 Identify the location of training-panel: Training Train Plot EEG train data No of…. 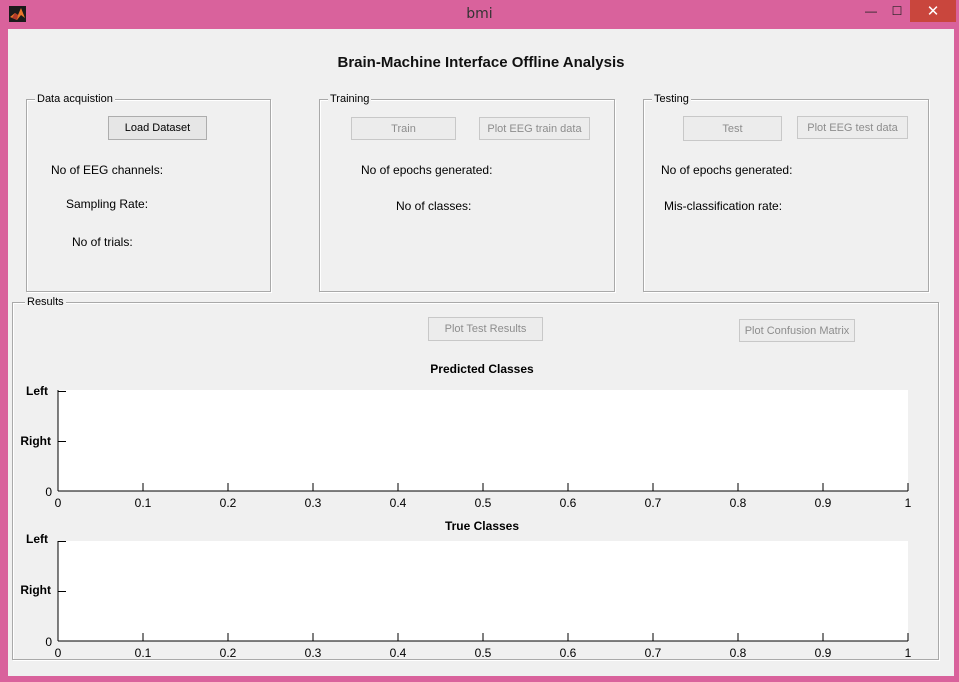
(467, 192).